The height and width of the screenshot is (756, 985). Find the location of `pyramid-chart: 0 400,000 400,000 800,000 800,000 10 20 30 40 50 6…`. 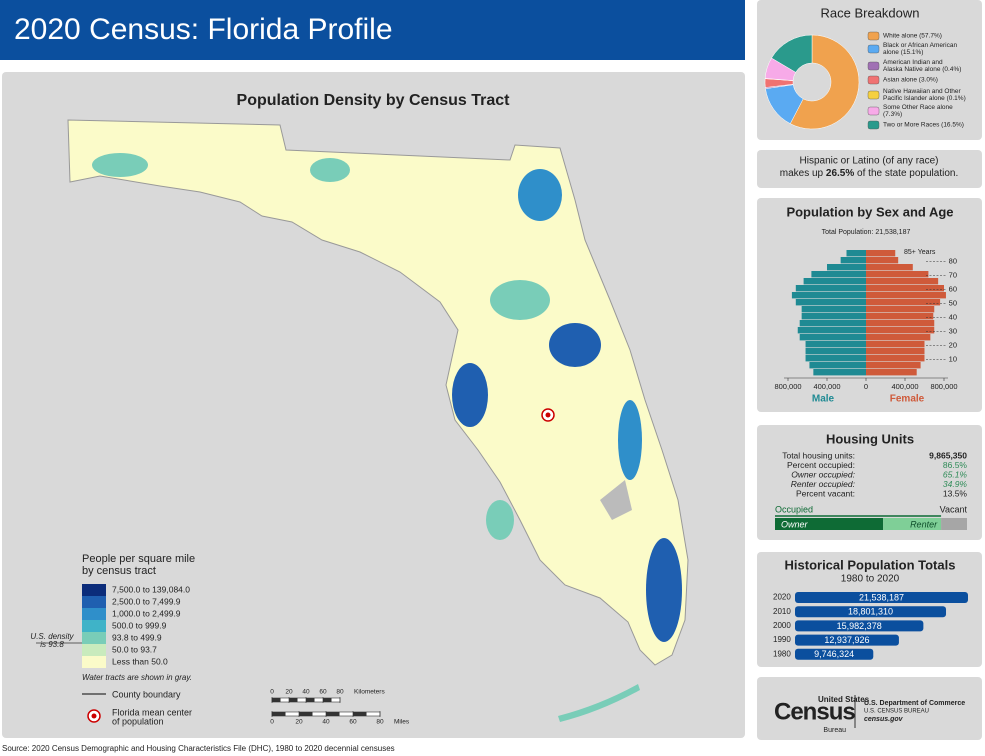

pyramid-chart: 0 400,000 400,000 800,000 800,000 10 20 30 40 50 6… is located at coordinates (865, 327).